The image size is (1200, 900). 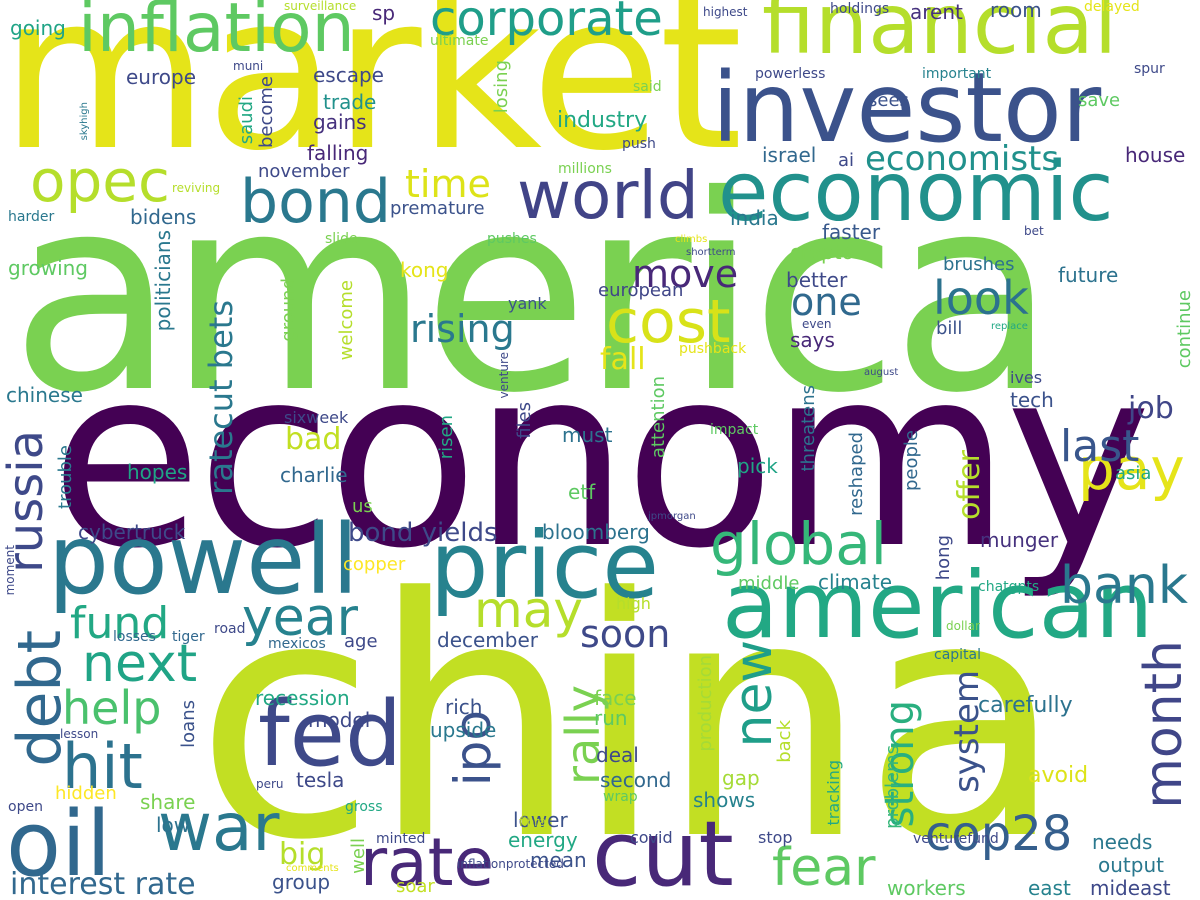 I want to click on word-soon: soon, so click(x=625, y=634).